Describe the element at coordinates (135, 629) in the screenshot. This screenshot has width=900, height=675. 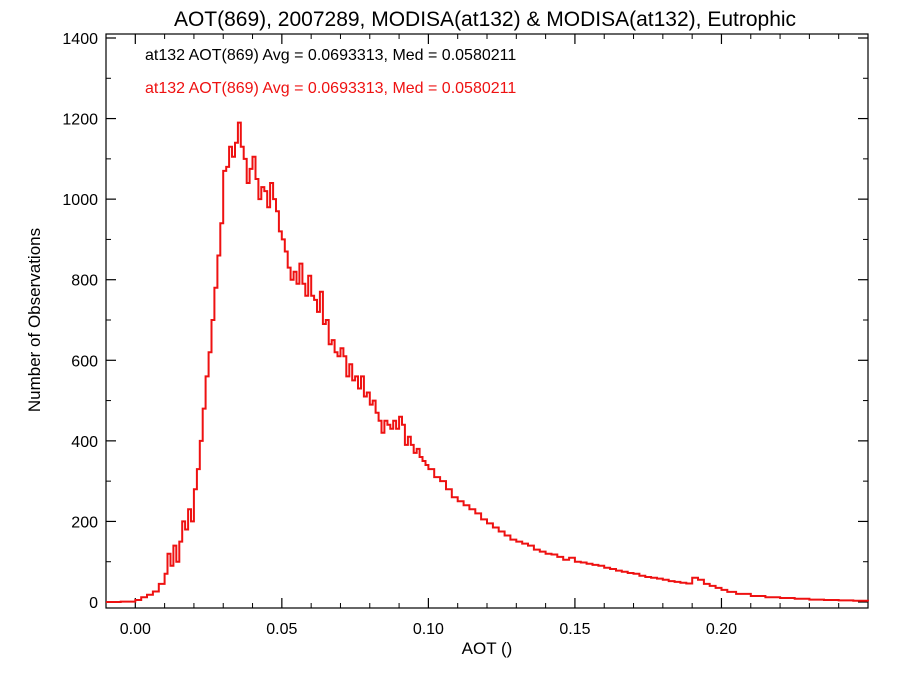
I see `x-tick-label: 0.00` at that location.